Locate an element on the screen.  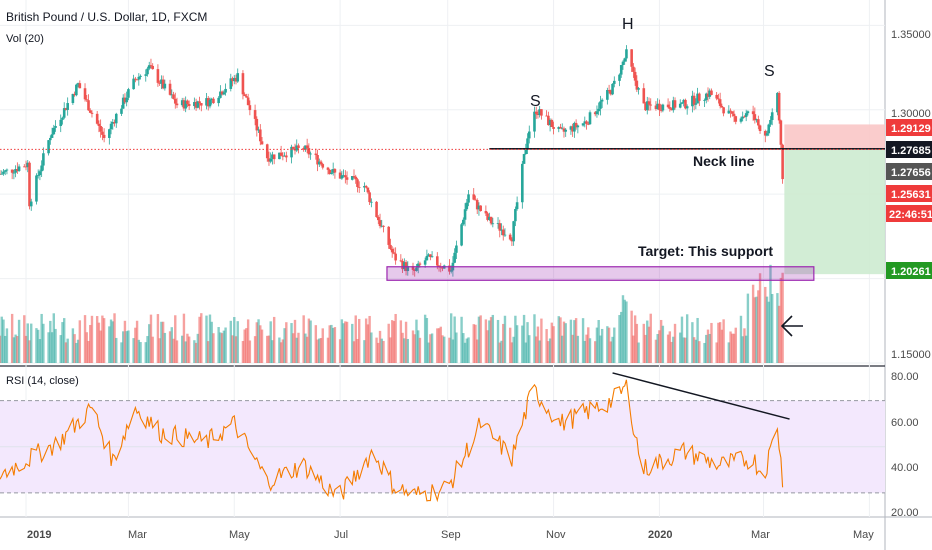
time-label-mar-2019: Mar is located at coordinates (137, 535).